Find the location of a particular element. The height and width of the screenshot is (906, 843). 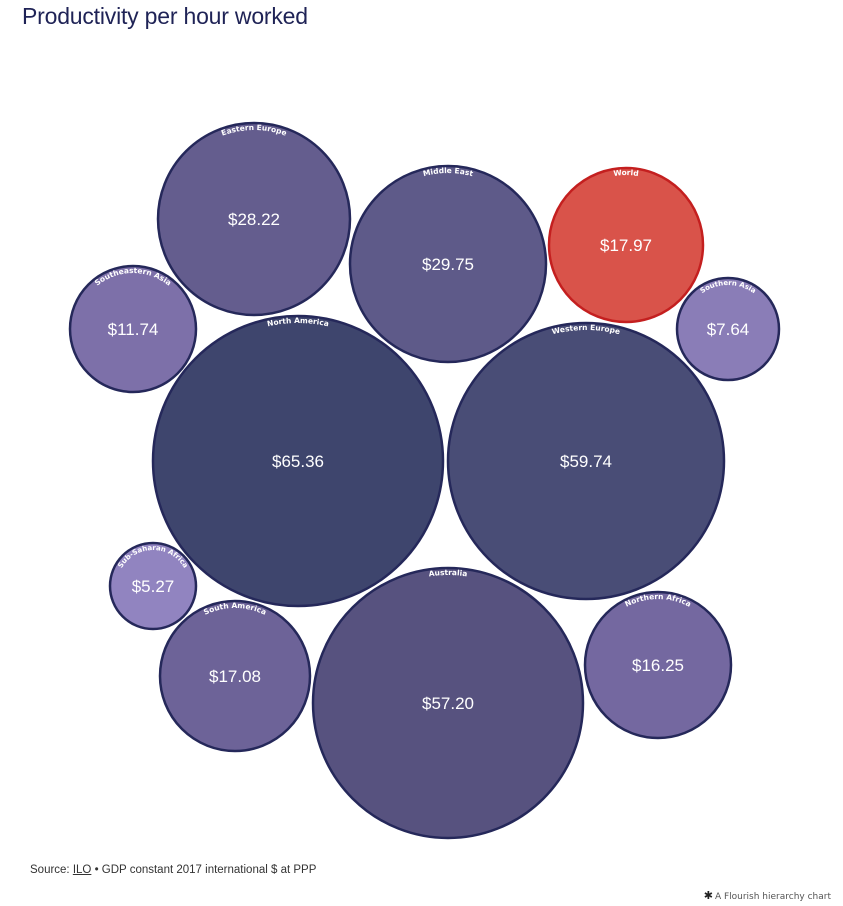

bubble-world: World $17.97 is located at coordinates (626, 245).